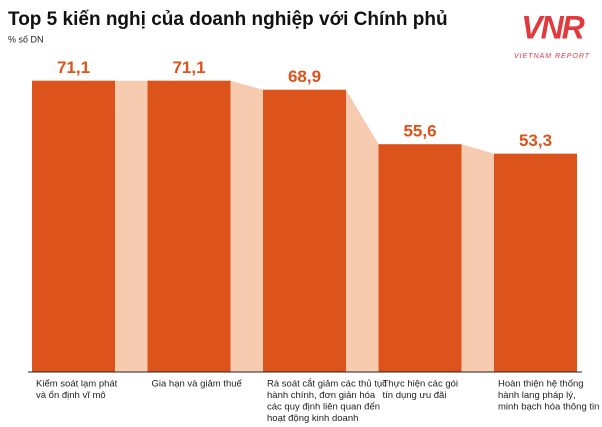  Describe the element at coordinates (419, 131) in the screenshot. I see `value-label: 55,6` at that location.